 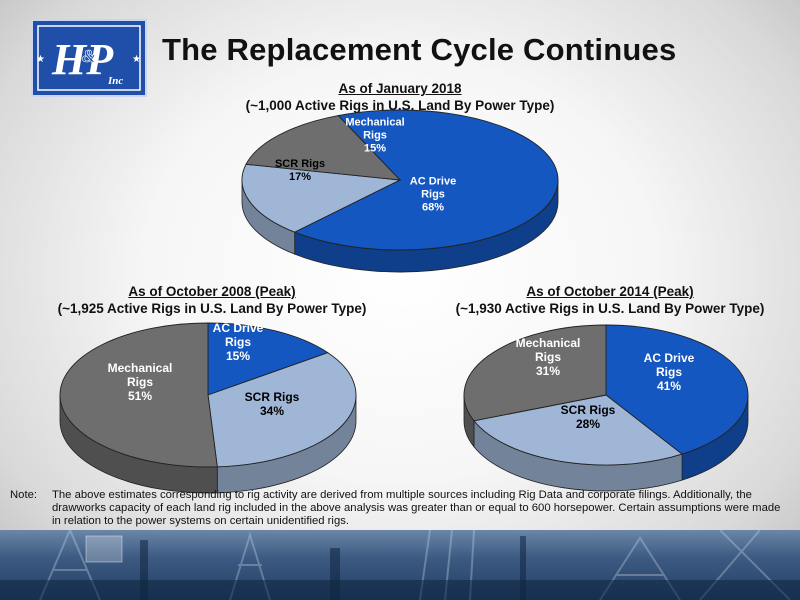 I want to click on pie-slice-label: AC Drive Rigs 41%, so click(x=669, y=372).